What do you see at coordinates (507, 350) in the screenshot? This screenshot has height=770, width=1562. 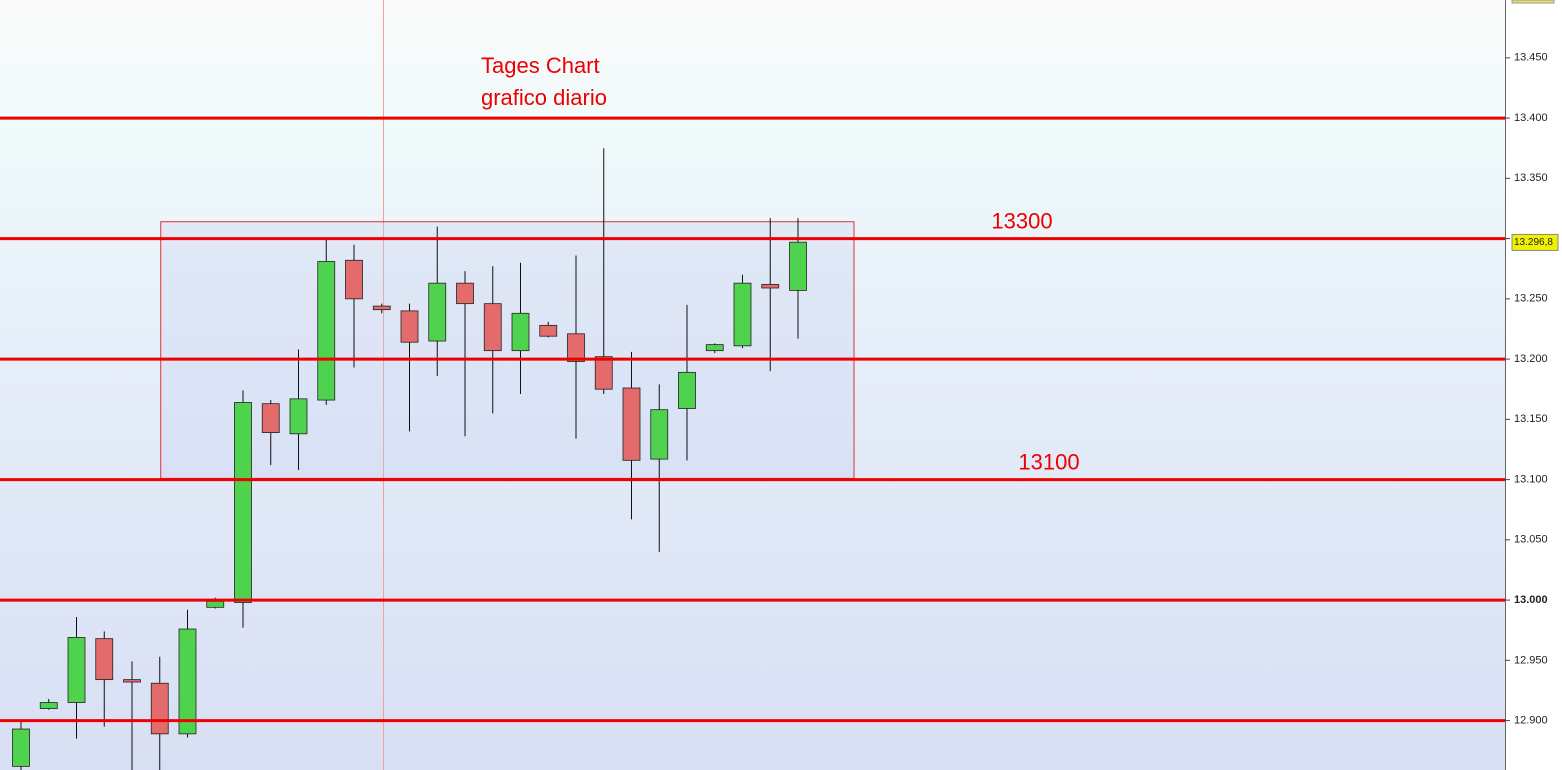 I see `range-box` at bounding box center [507, 350].